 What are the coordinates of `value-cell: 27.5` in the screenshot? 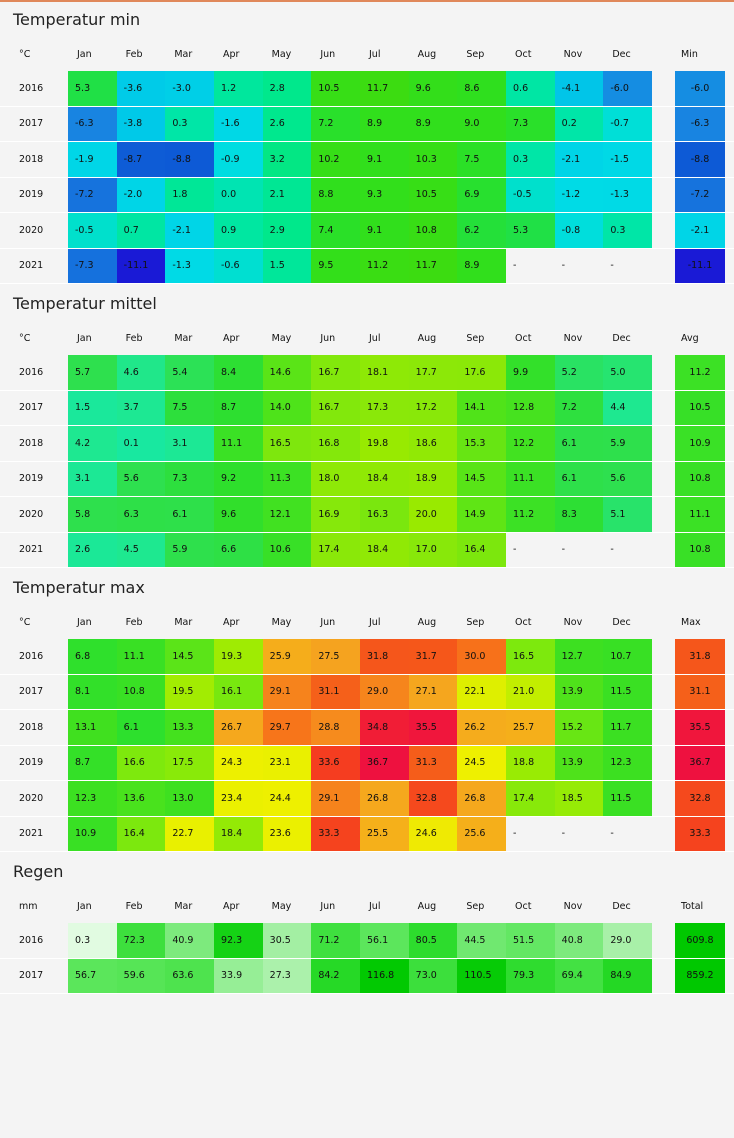 It's located at (335, 656).